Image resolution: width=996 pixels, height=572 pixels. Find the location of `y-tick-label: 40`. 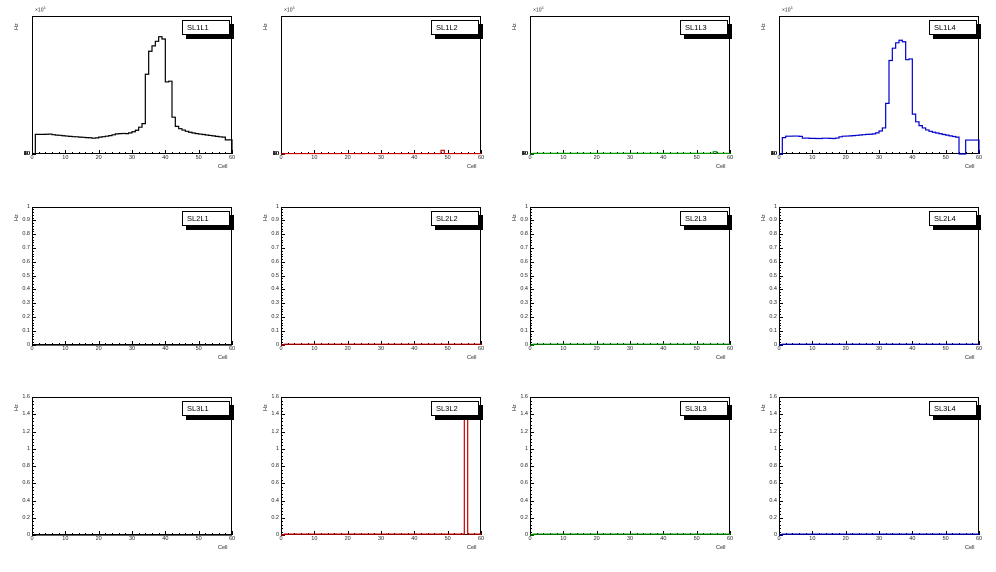

y-tick-label: 40 is located at coordinates (26, 153).